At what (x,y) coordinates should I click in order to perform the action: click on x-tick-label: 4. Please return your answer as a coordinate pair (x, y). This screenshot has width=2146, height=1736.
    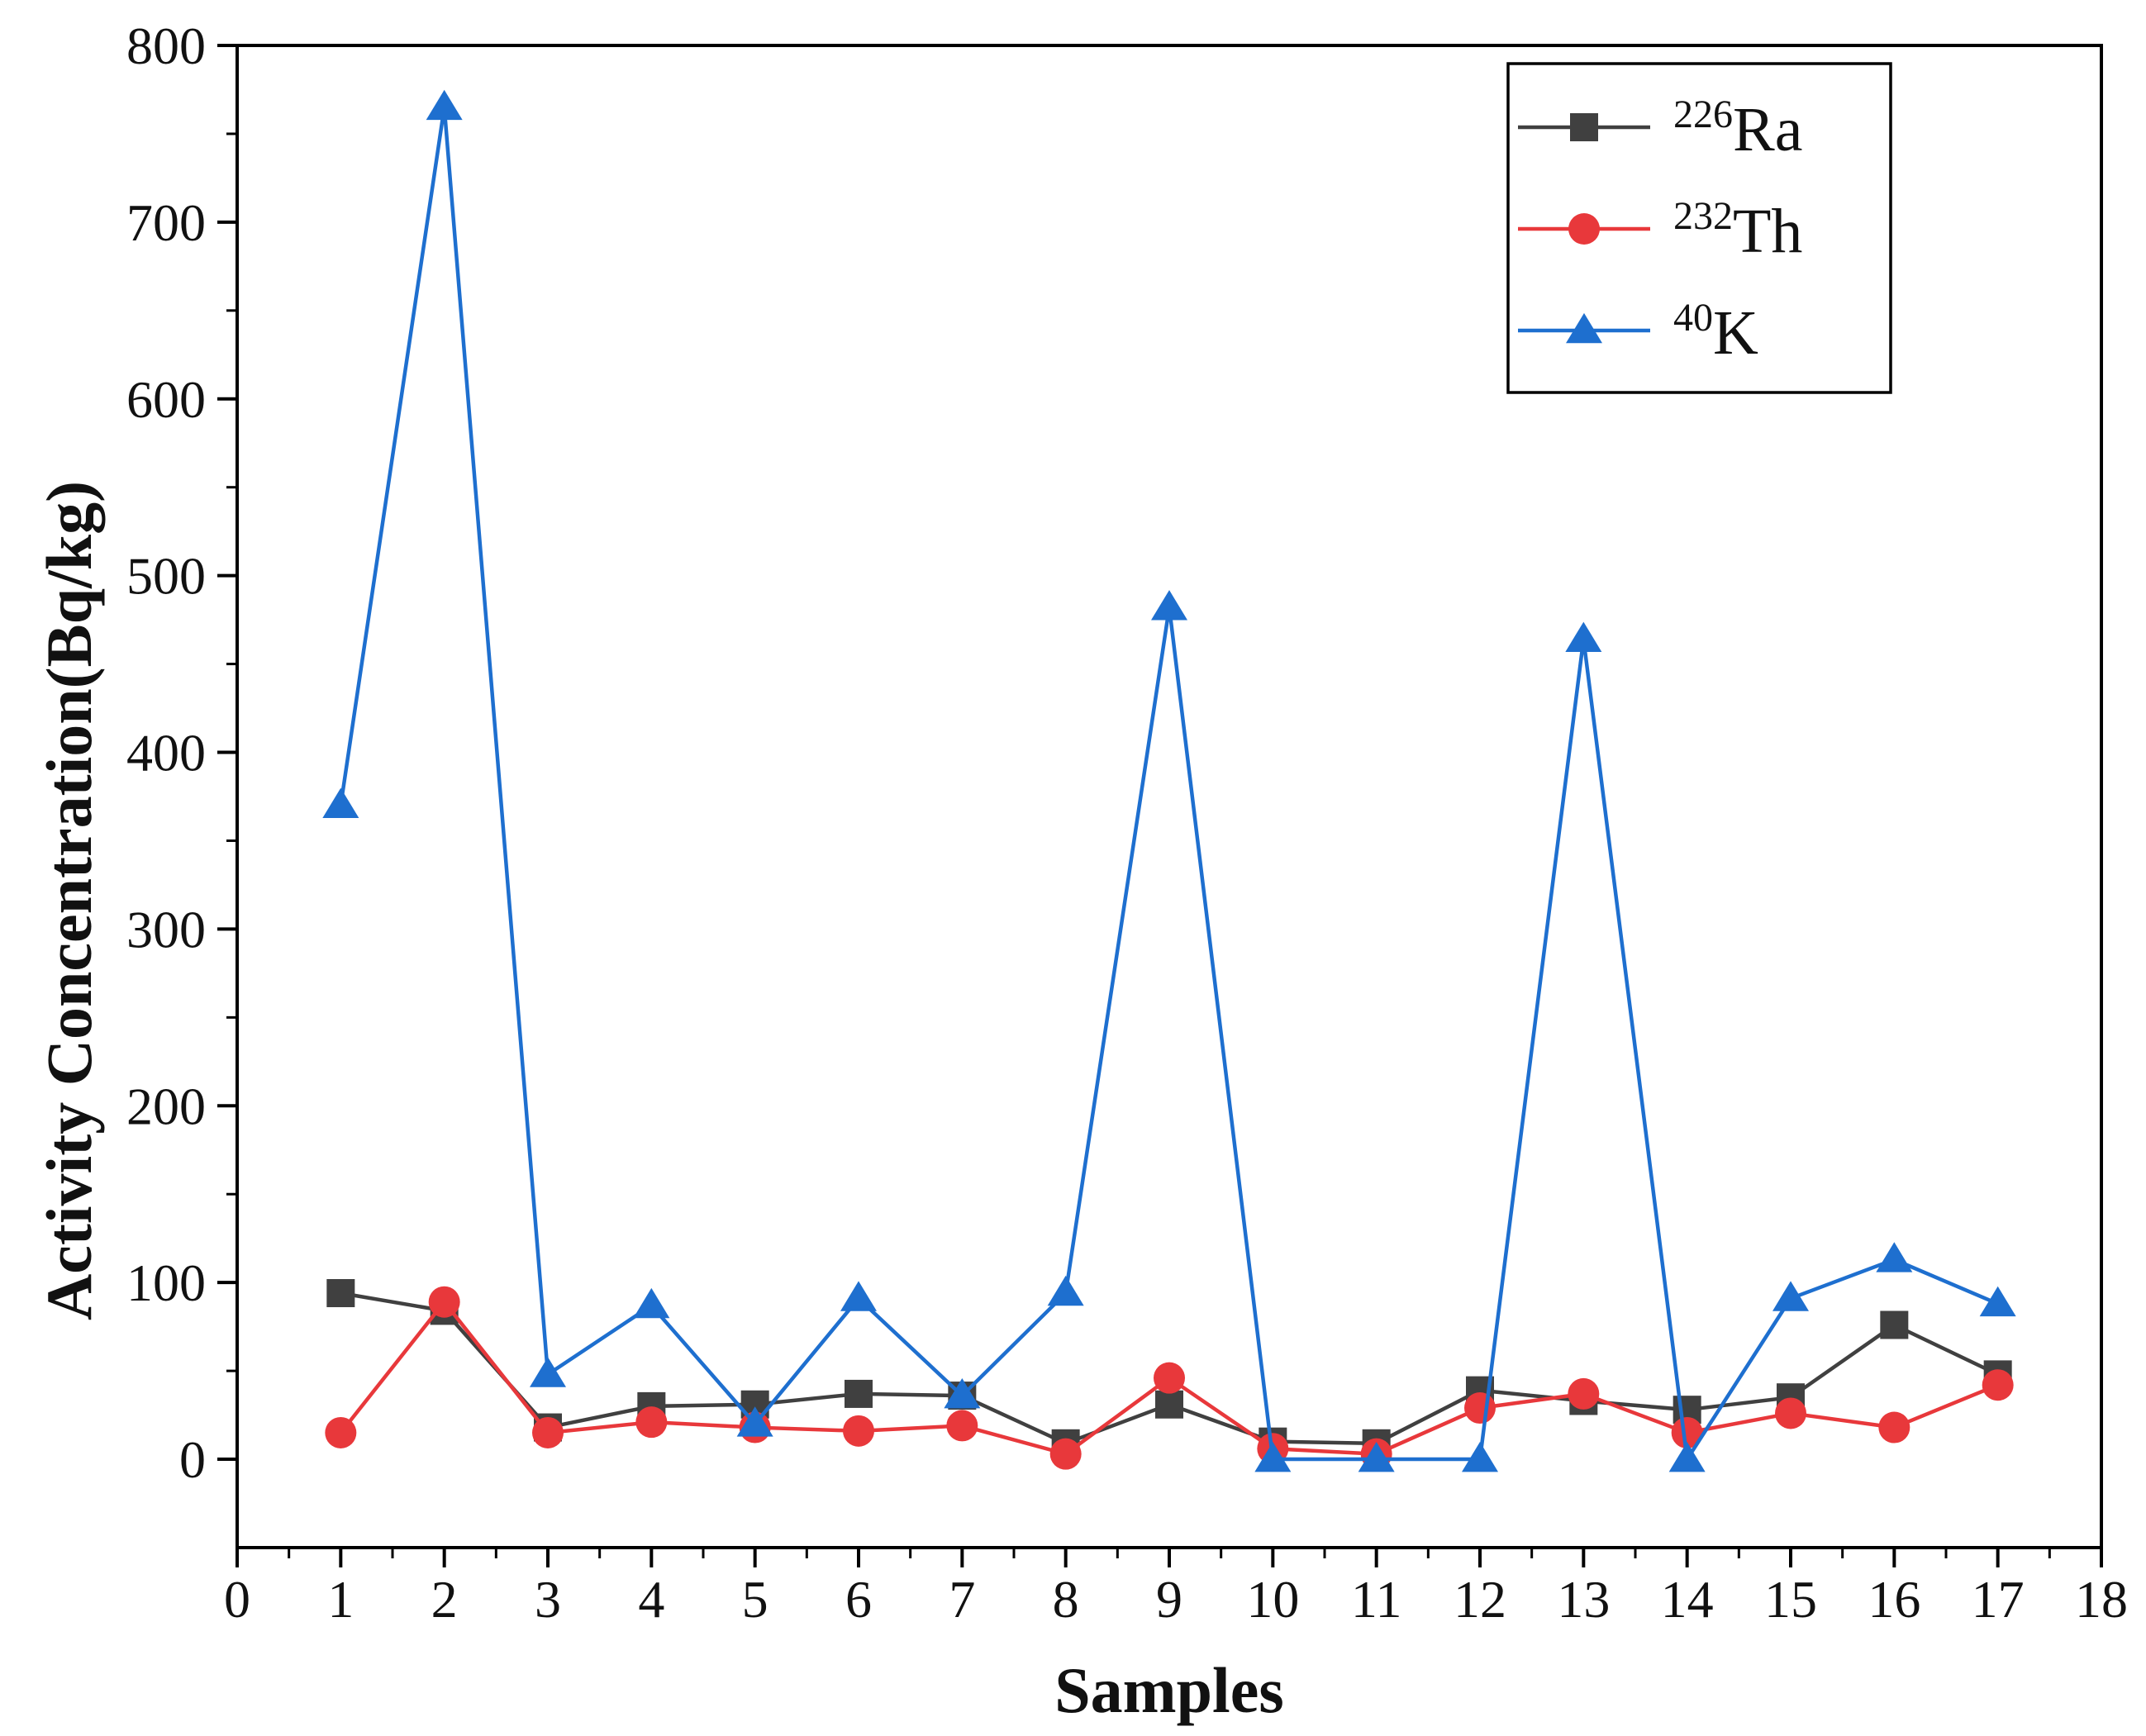
    Looking at the image, I should click on (651, 1600).